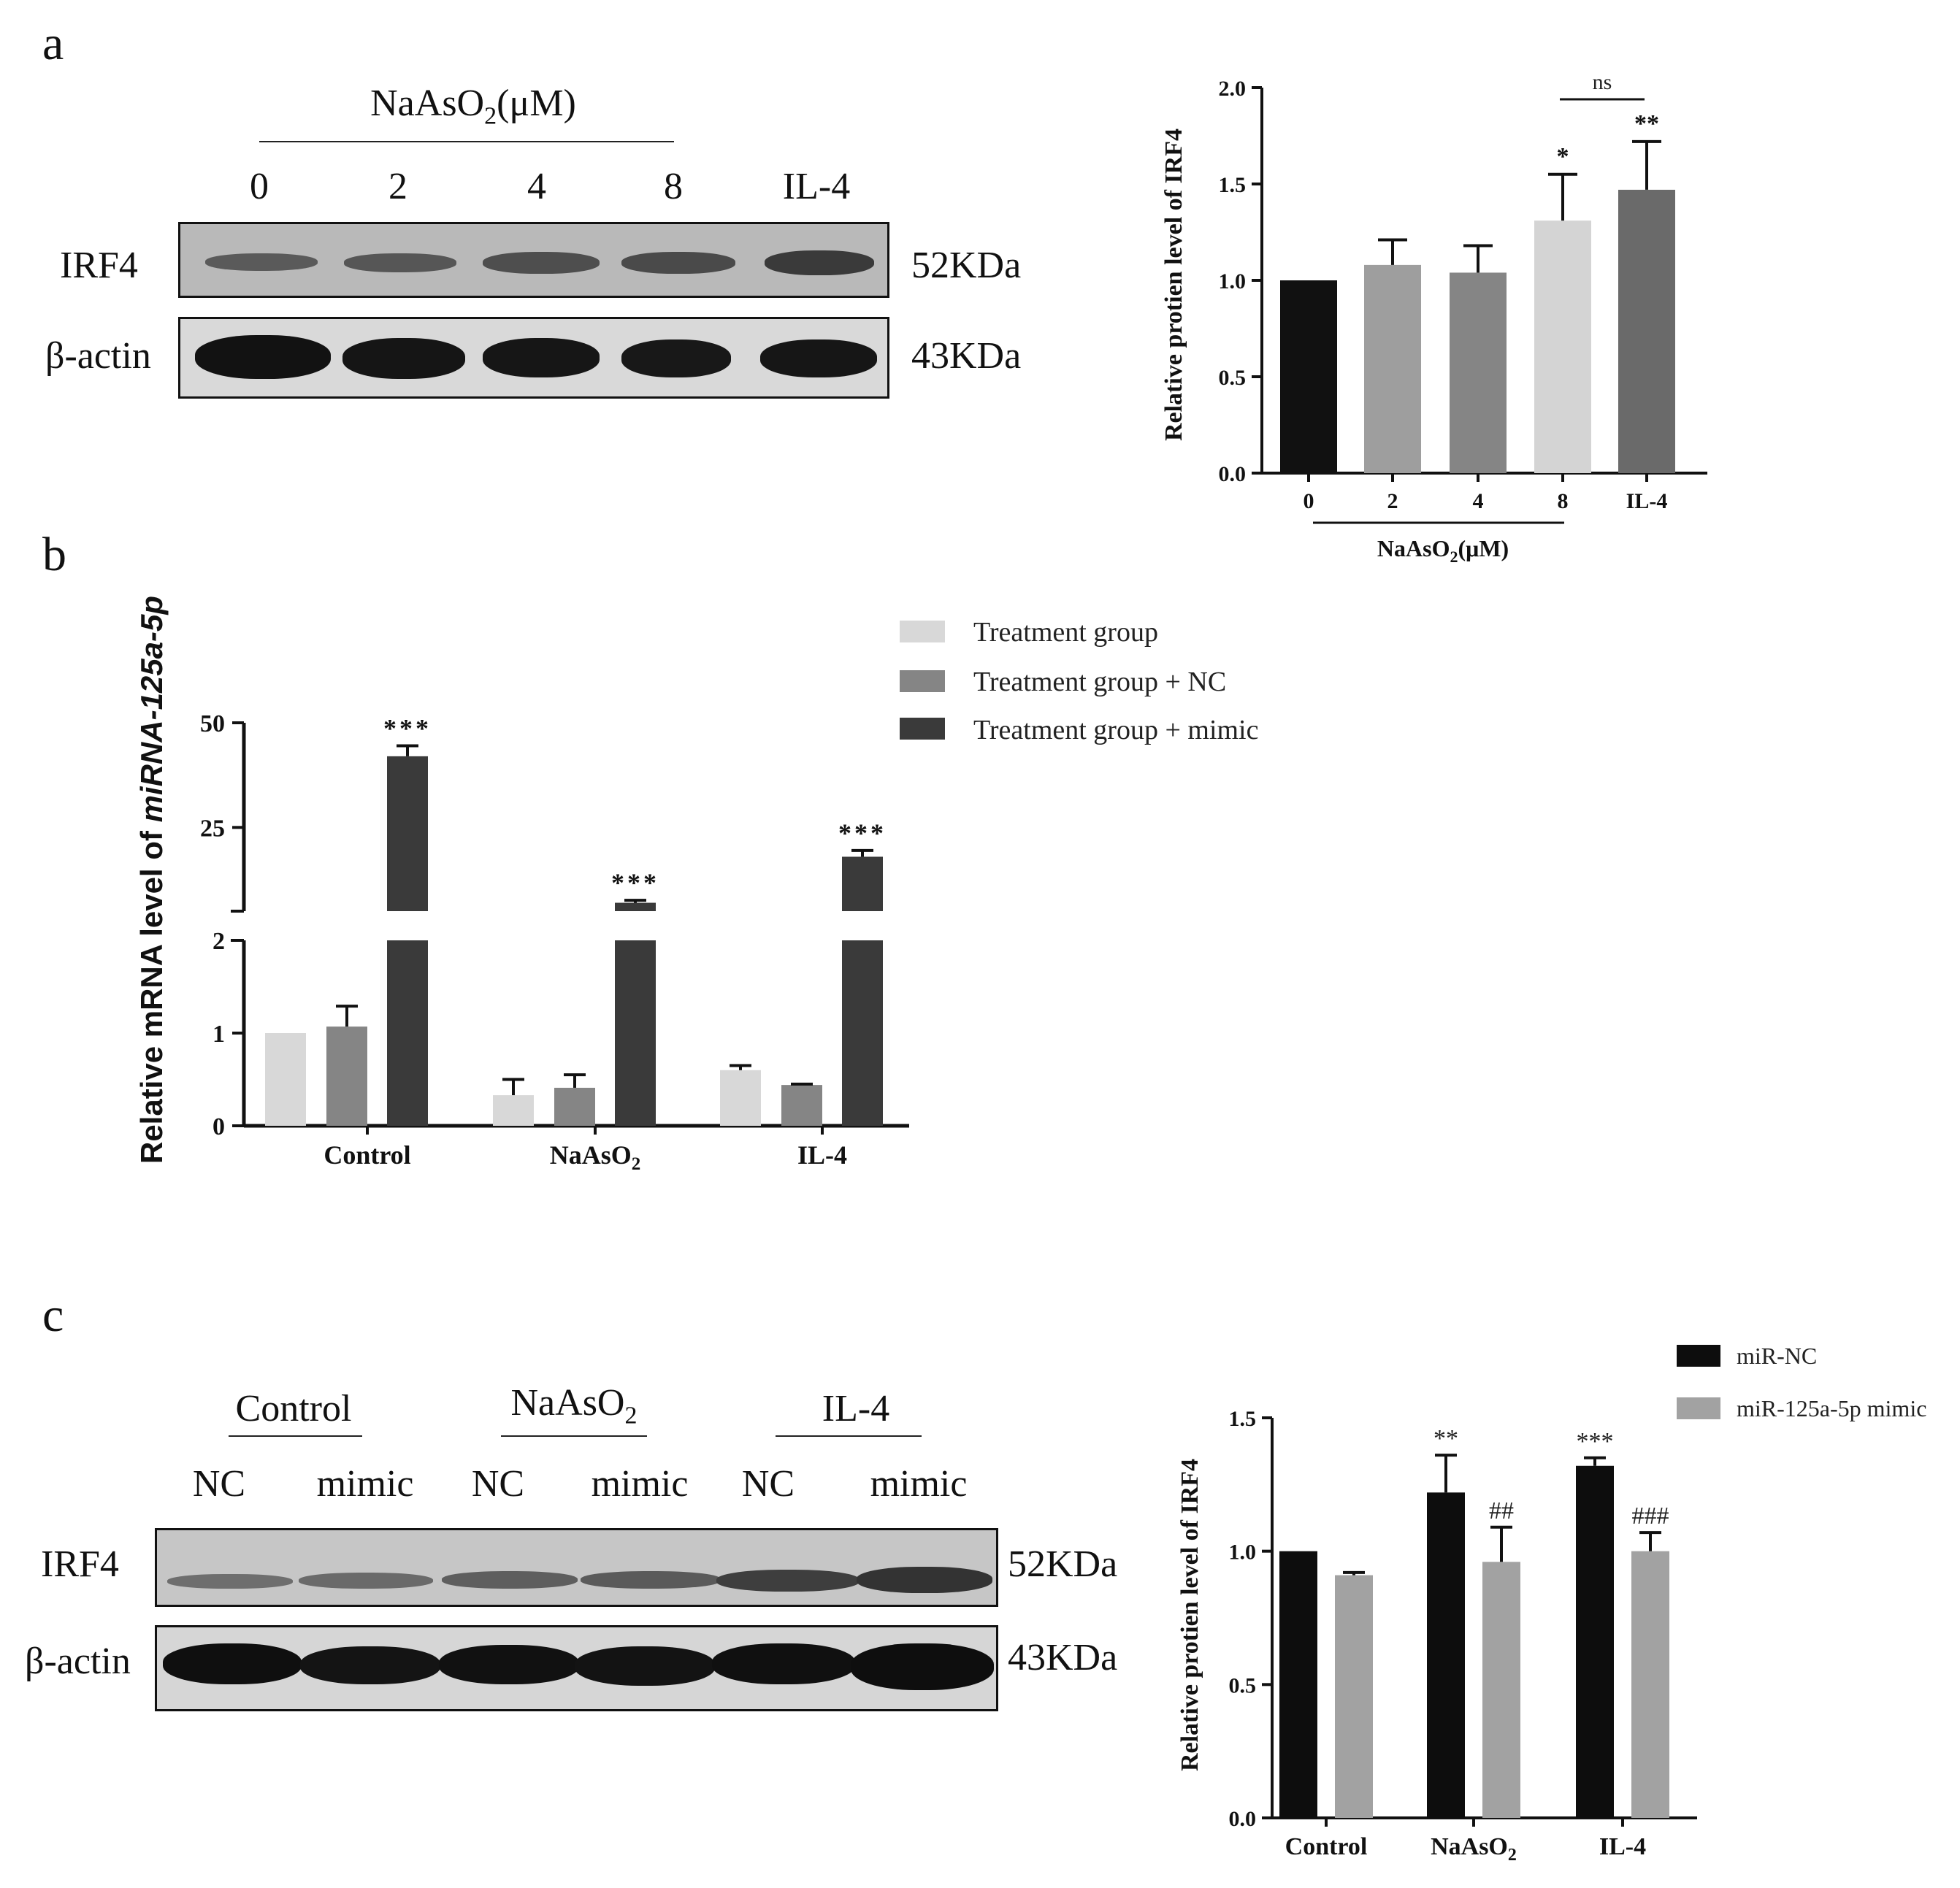  I want to click on blot-c-group-label: NaAsO2, so click(574, 1406).